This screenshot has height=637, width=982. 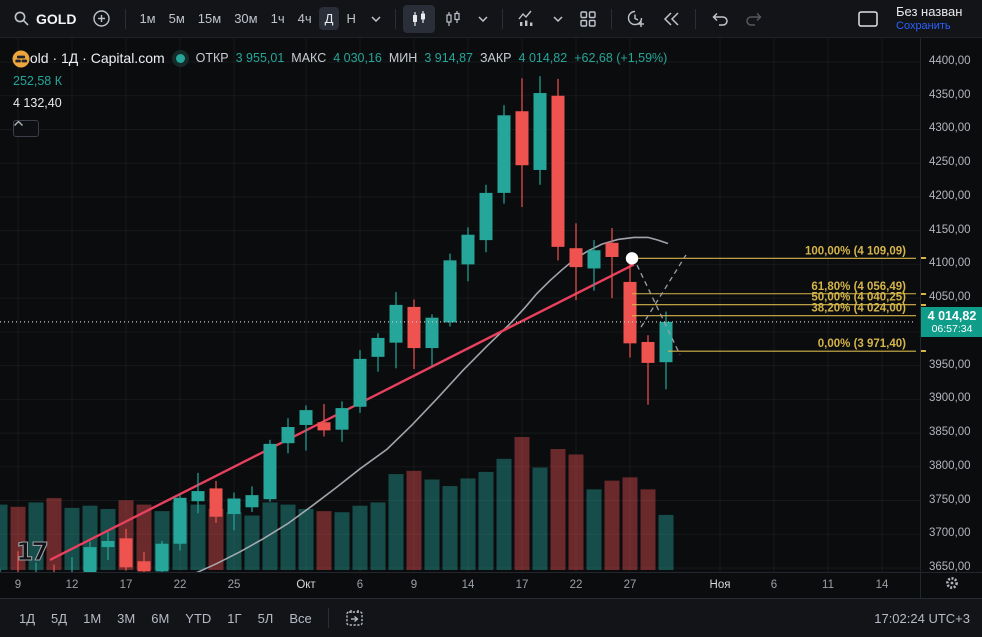 I want to click on svg-text: 17, so click(x=31, y=551).